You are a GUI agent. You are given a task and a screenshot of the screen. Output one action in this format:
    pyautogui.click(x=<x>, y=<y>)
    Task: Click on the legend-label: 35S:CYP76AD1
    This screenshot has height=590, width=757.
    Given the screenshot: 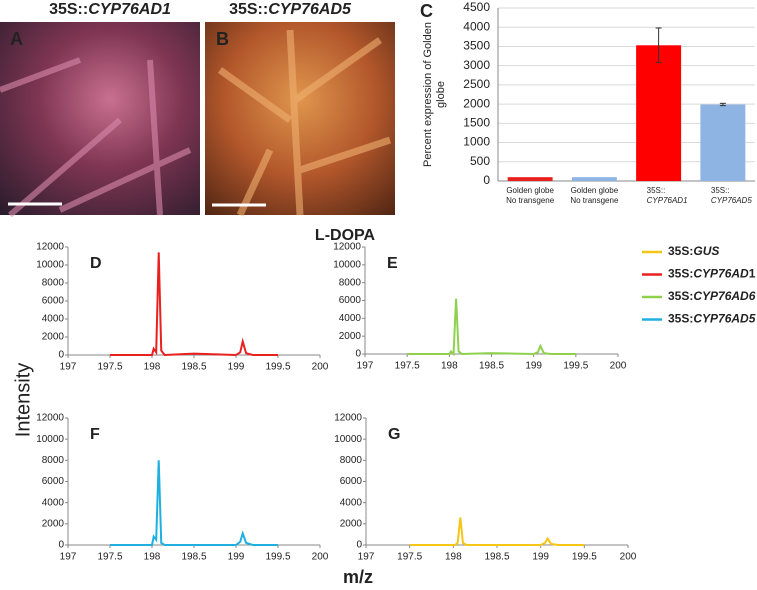 What is the action you would take?
    pyautogui.click(x=712, y=274)
    